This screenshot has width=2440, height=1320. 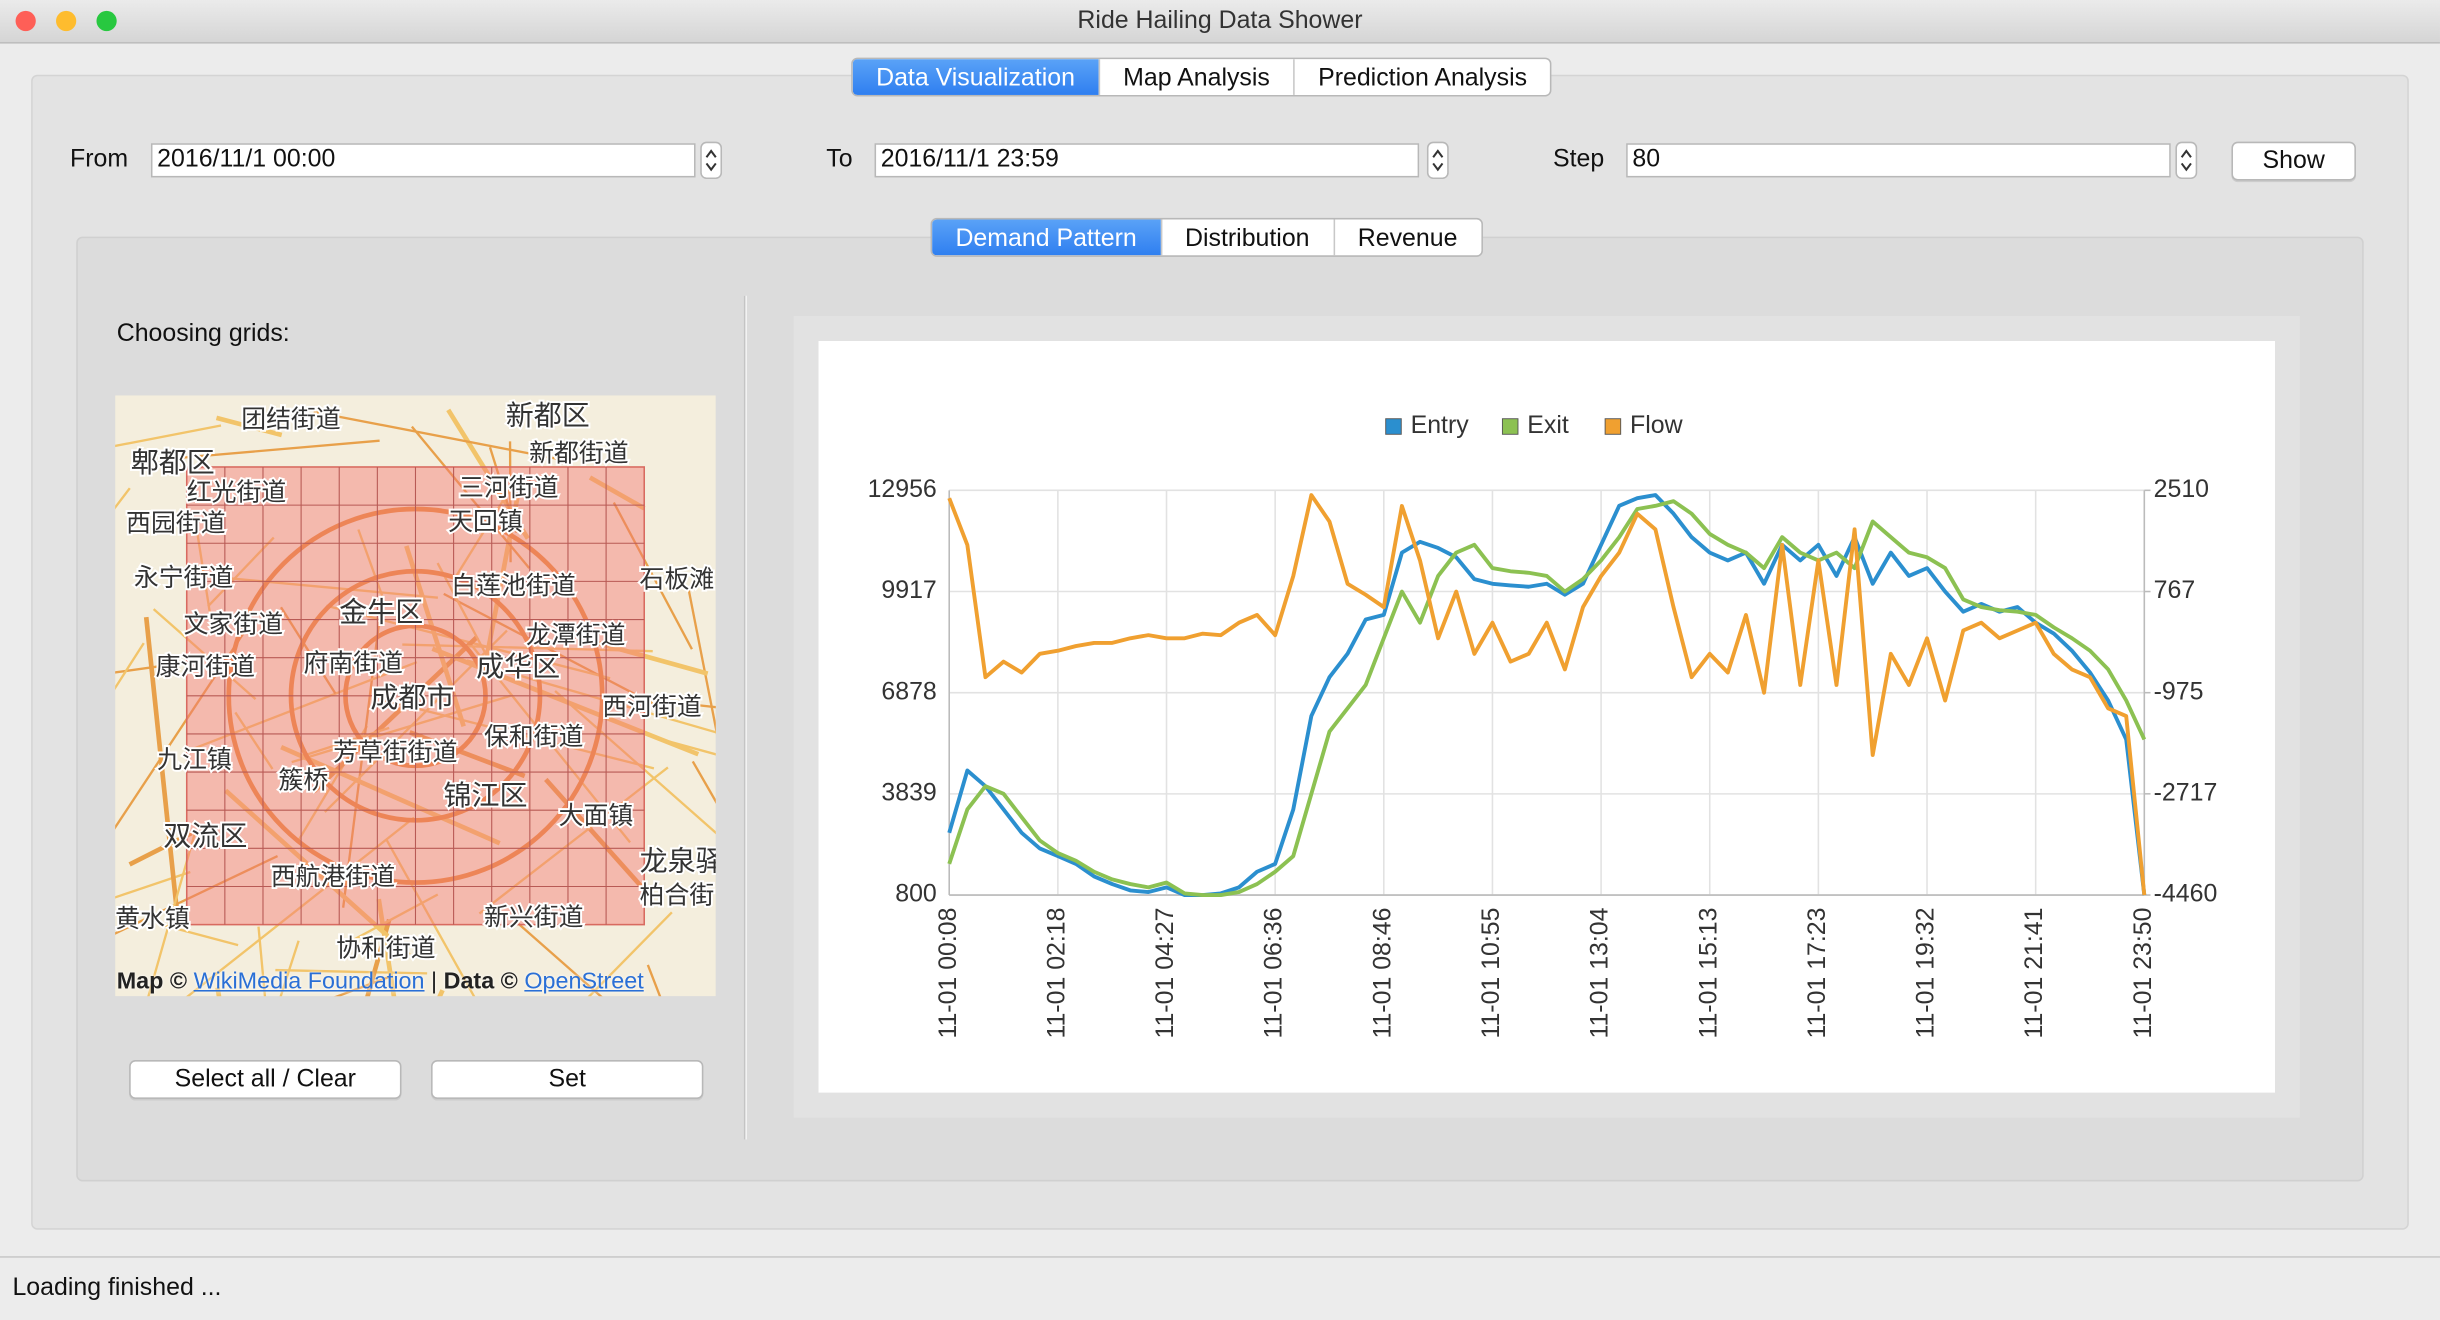 What do you see at coordinates (333, 876) in the screenshot?
I see `map-label: 西航港街道` at bounding box center [333, 876].